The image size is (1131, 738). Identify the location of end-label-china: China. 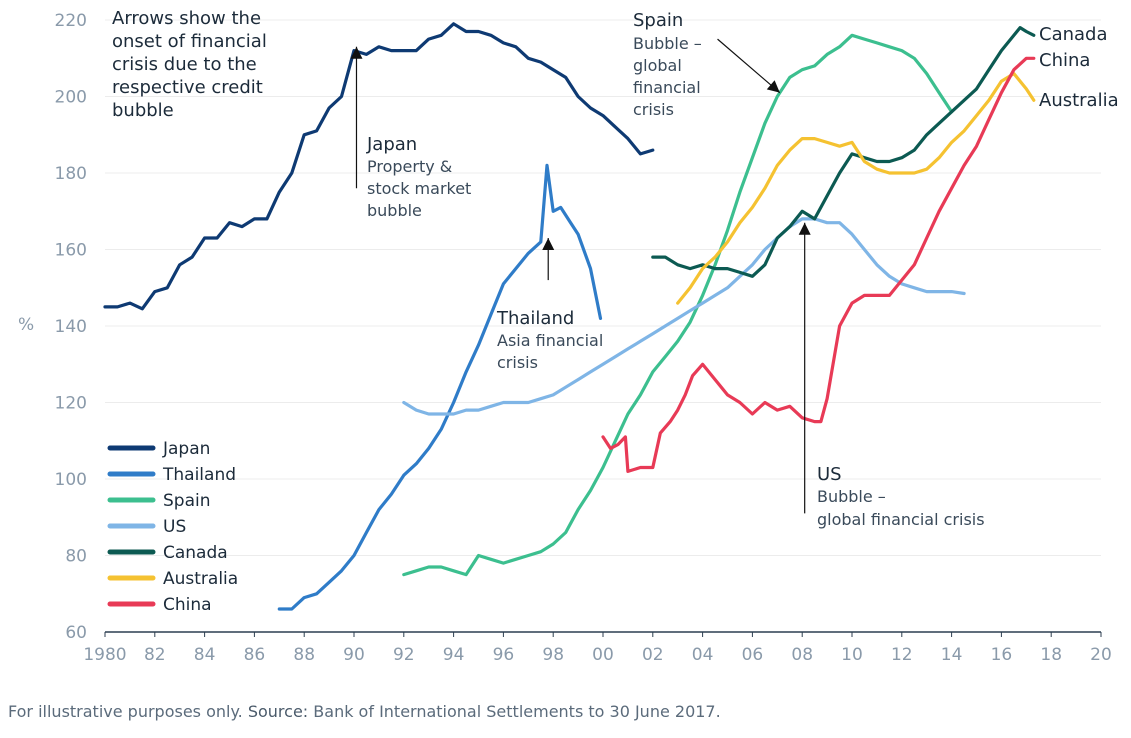
(1064, 60).